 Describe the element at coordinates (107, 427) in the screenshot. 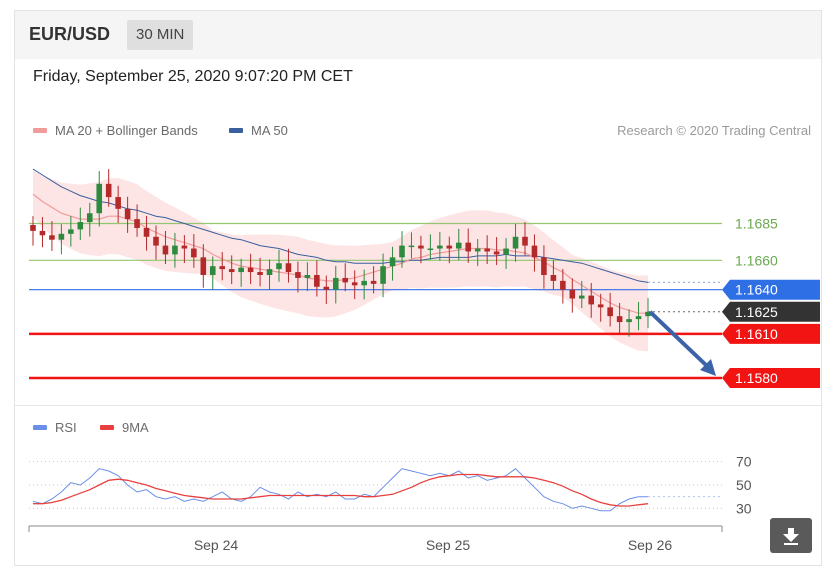

I see `ma9-swatch` at that location.